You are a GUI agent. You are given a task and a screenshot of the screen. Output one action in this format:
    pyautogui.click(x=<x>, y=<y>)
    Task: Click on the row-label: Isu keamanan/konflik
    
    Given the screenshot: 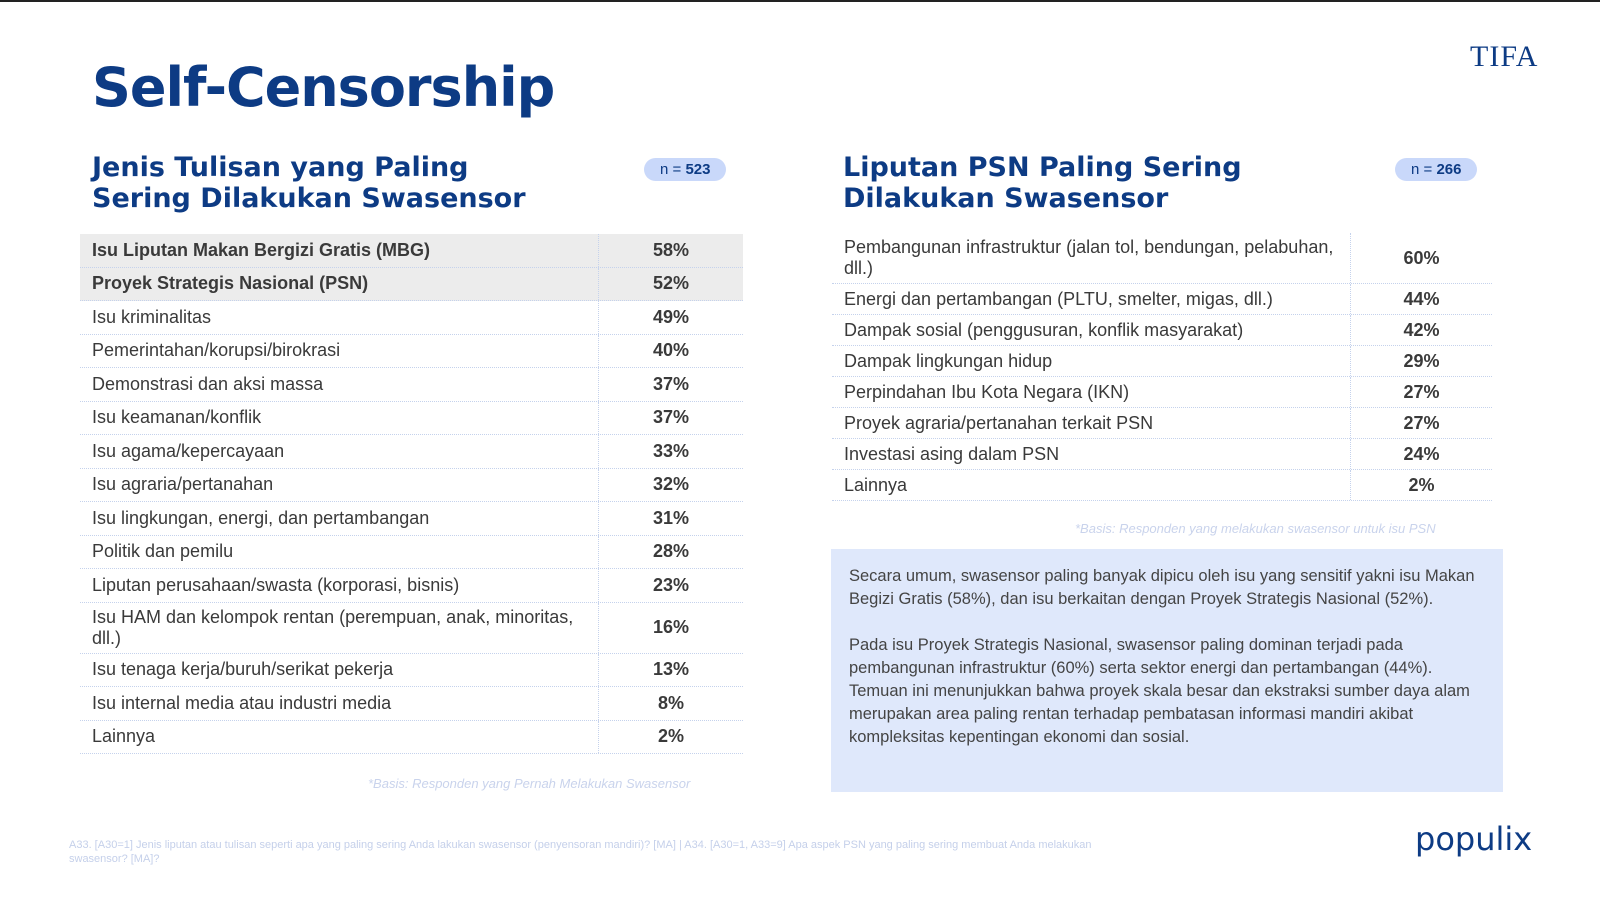 What is the action you would take?
    pyautogui.click(x=177, y=417)
    